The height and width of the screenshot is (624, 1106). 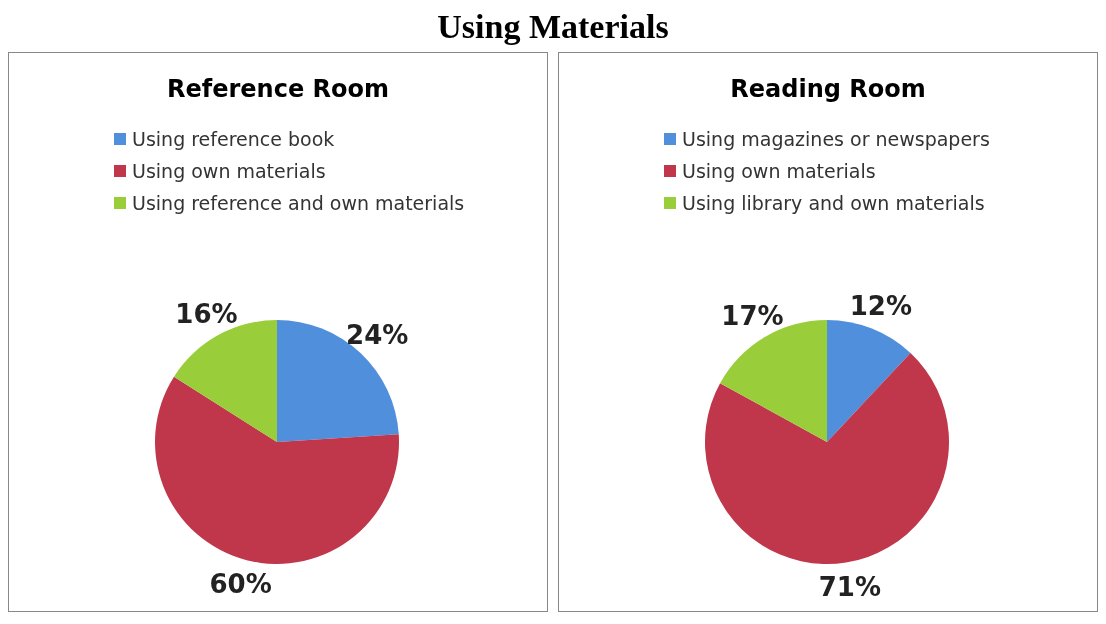 I want to click on data-label: 24%, so click(x=377, y=335).